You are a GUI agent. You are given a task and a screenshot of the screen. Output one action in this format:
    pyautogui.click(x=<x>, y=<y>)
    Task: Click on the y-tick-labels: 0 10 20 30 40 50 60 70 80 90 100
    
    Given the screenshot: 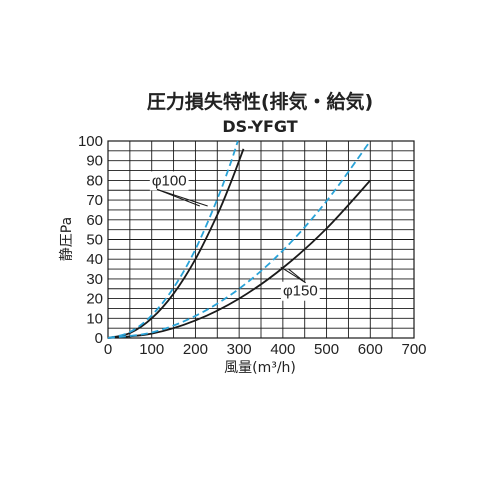 What is the action you would take?
    pyautogui.click(x=90, y=240)
    